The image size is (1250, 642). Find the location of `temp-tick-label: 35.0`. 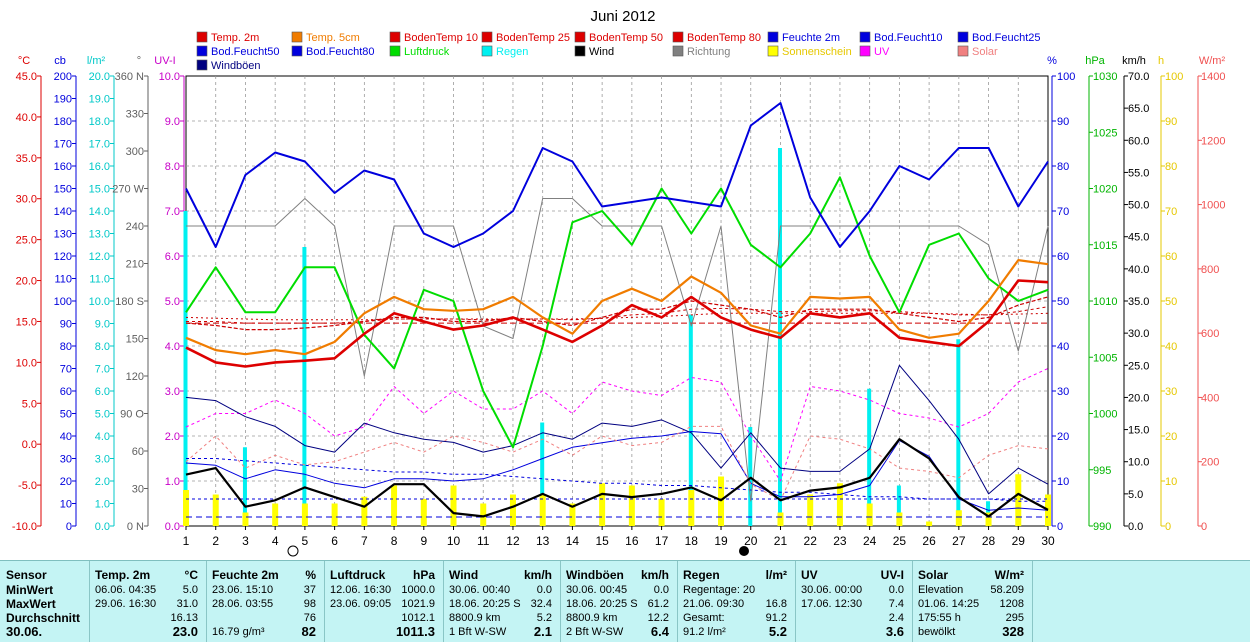

temp-tick-label: 35.0 is located at coordinates (26, 159).